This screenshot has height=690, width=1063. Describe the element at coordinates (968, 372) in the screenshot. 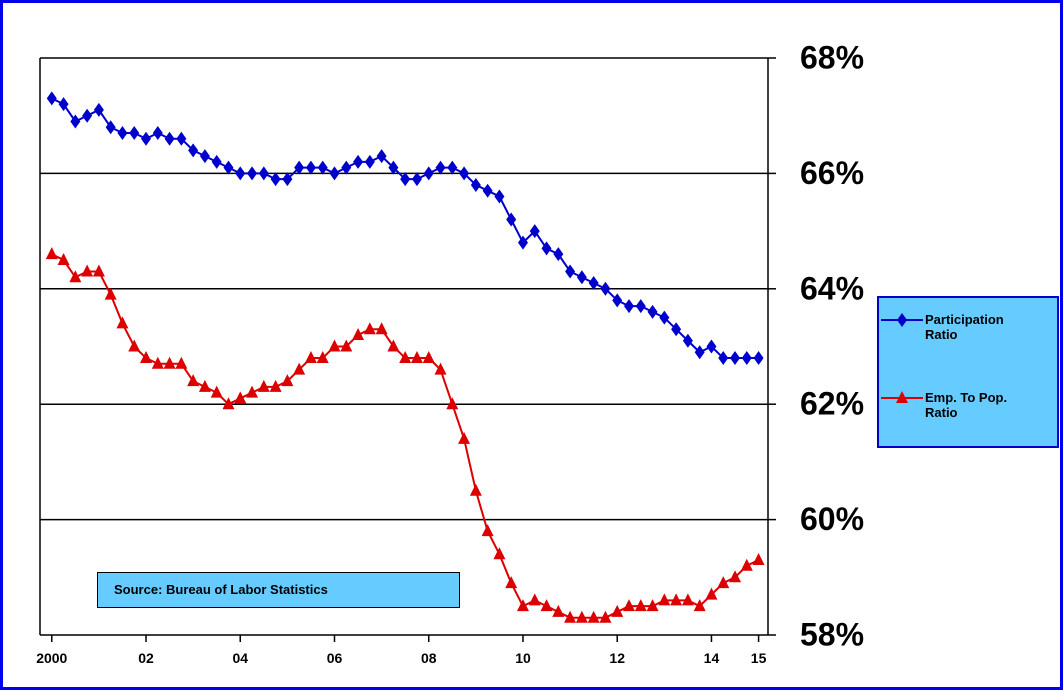

I see `legend: Participation Ratio Emp. To Pop. Ratio` at that location.